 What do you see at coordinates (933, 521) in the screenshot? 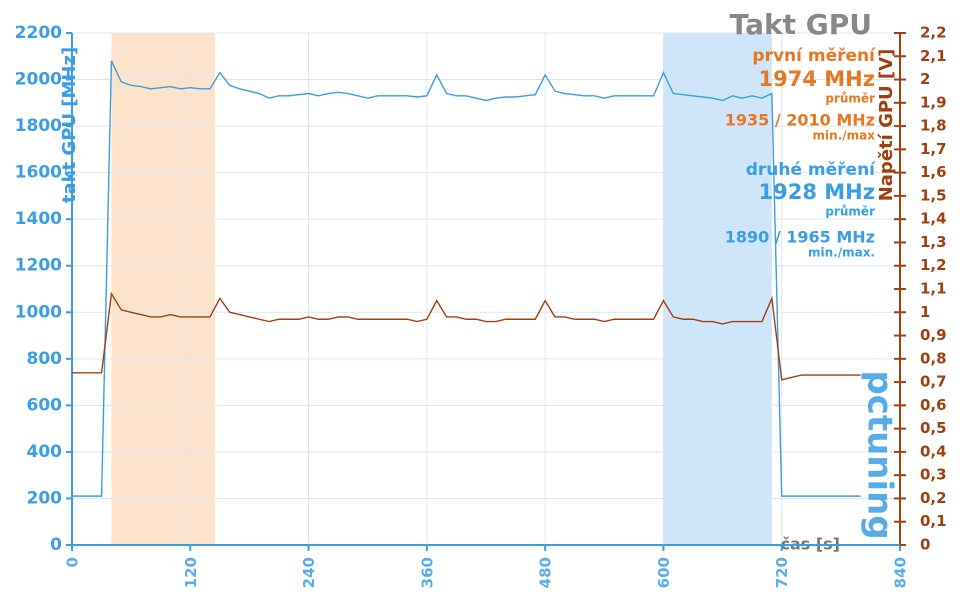
I see `y2-tick-label: 0,1` at bounding box center [933, 521].